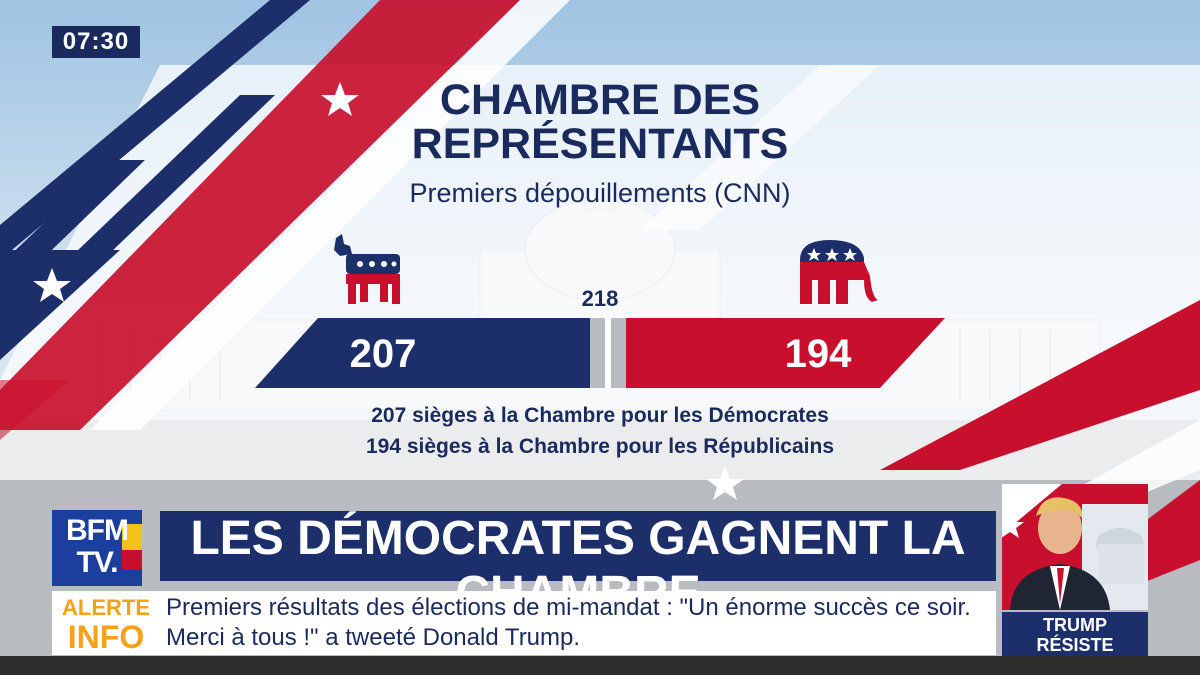 Image resolution: width=1200 pixels, height=675 pixels. I want to click on logo-background, so click(97, 548).